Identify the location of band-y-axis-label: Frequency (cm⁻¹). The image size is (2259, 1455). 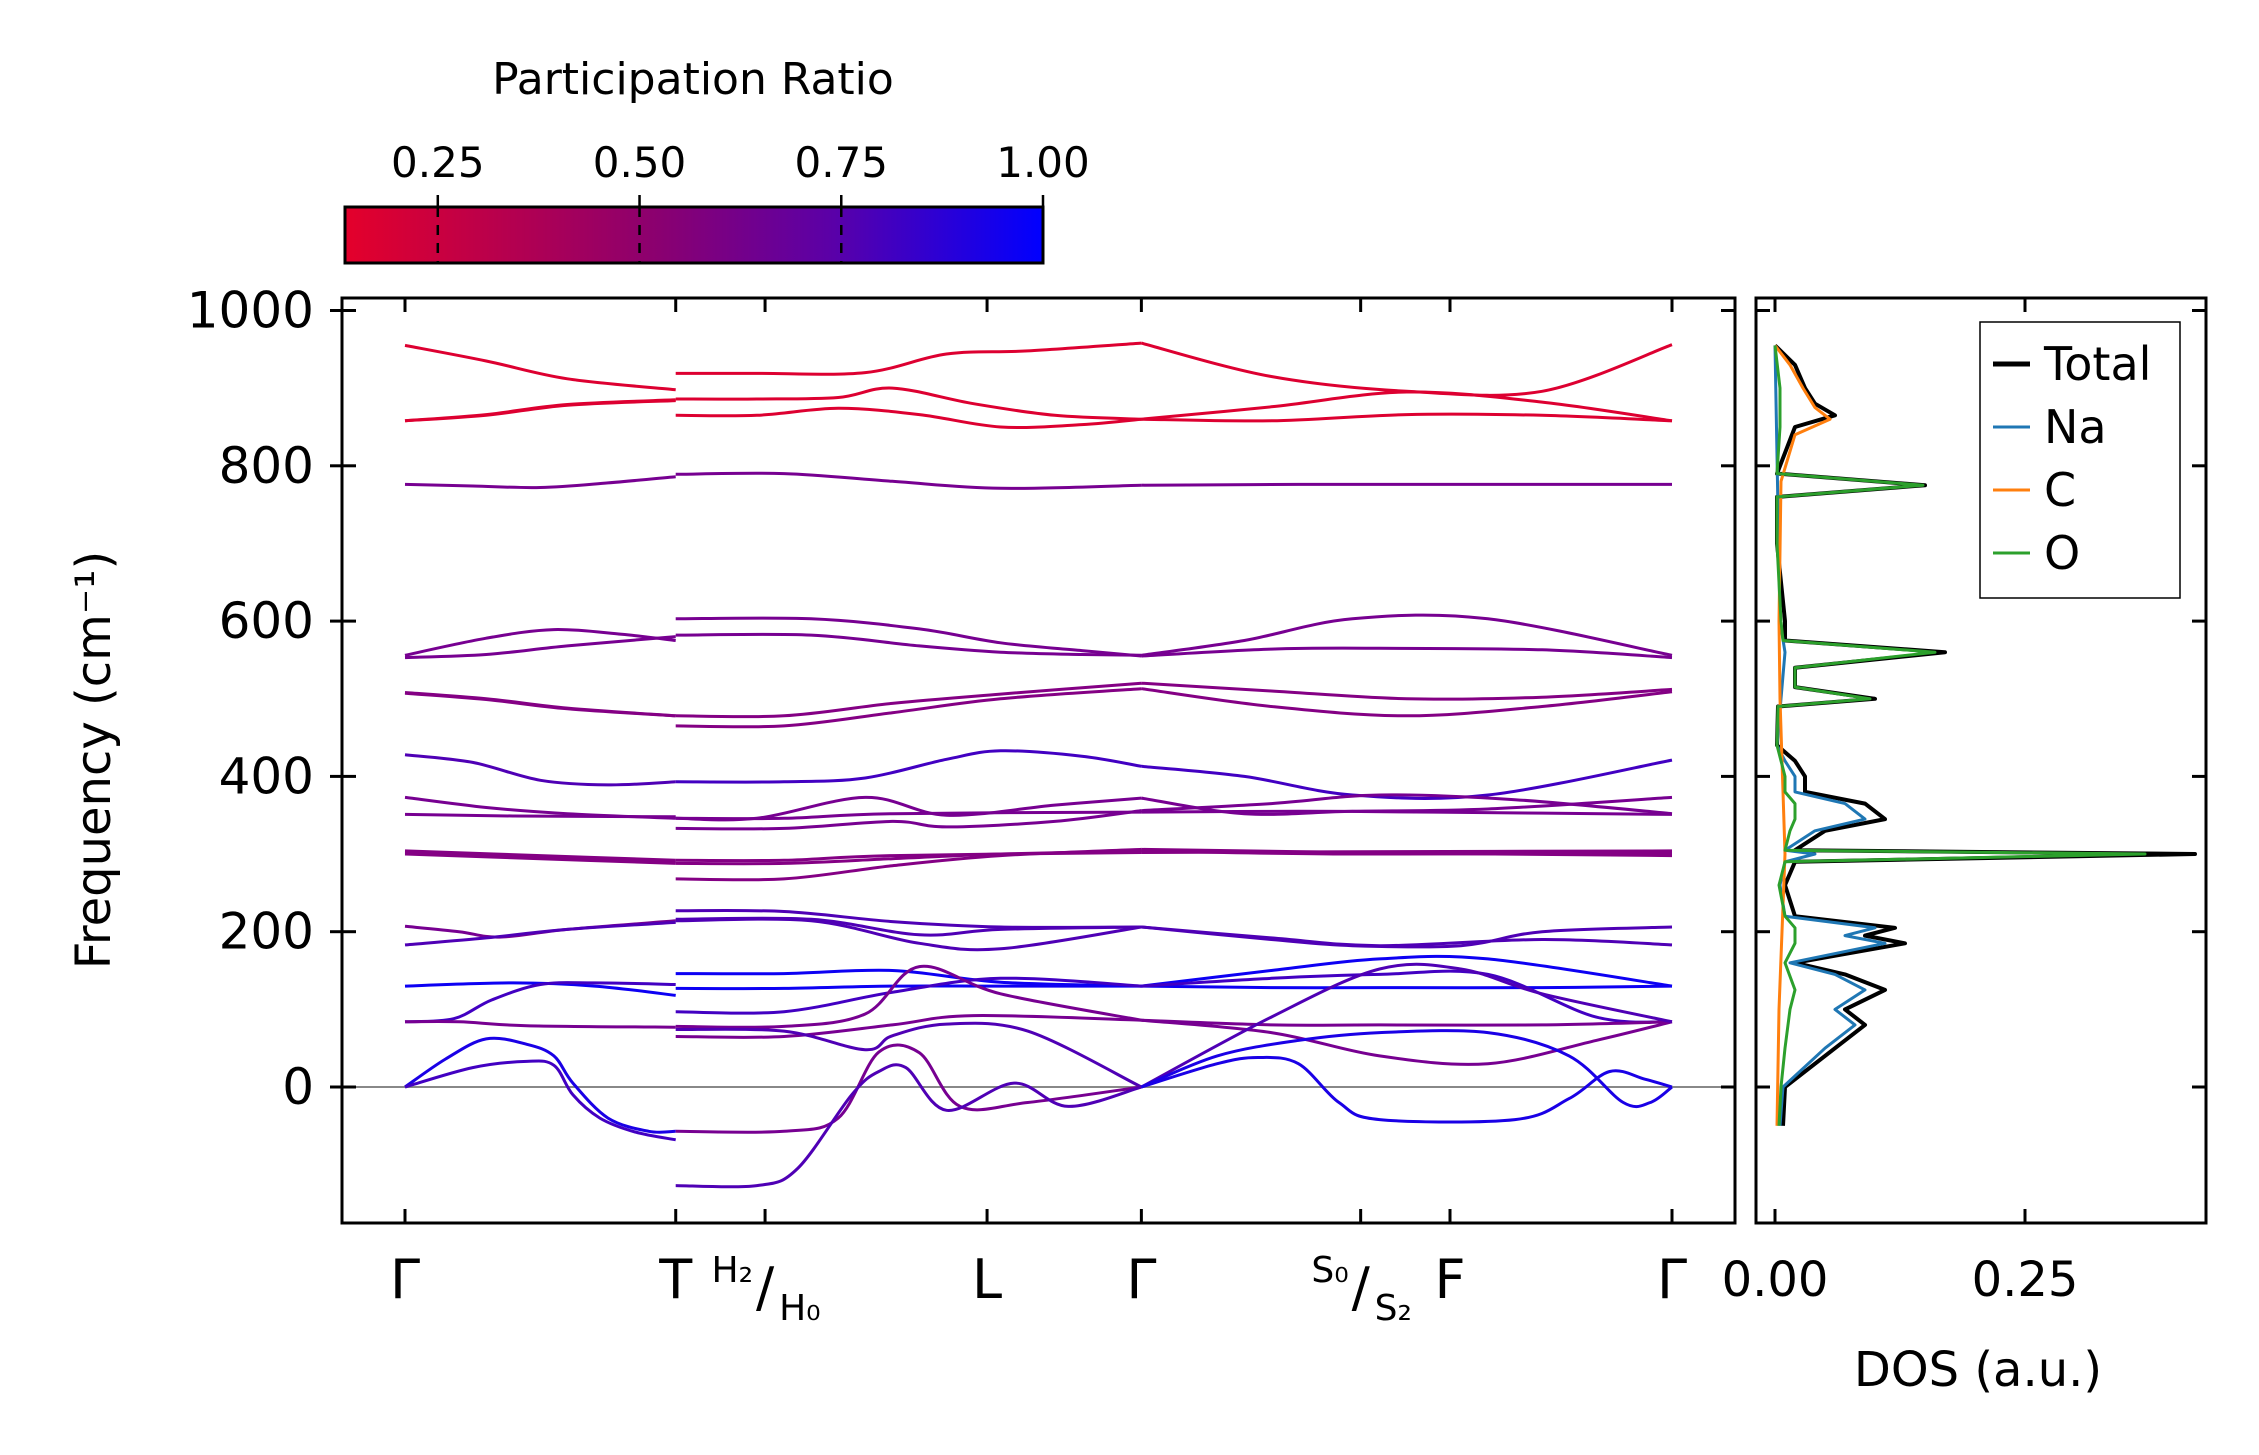
(94, 760).